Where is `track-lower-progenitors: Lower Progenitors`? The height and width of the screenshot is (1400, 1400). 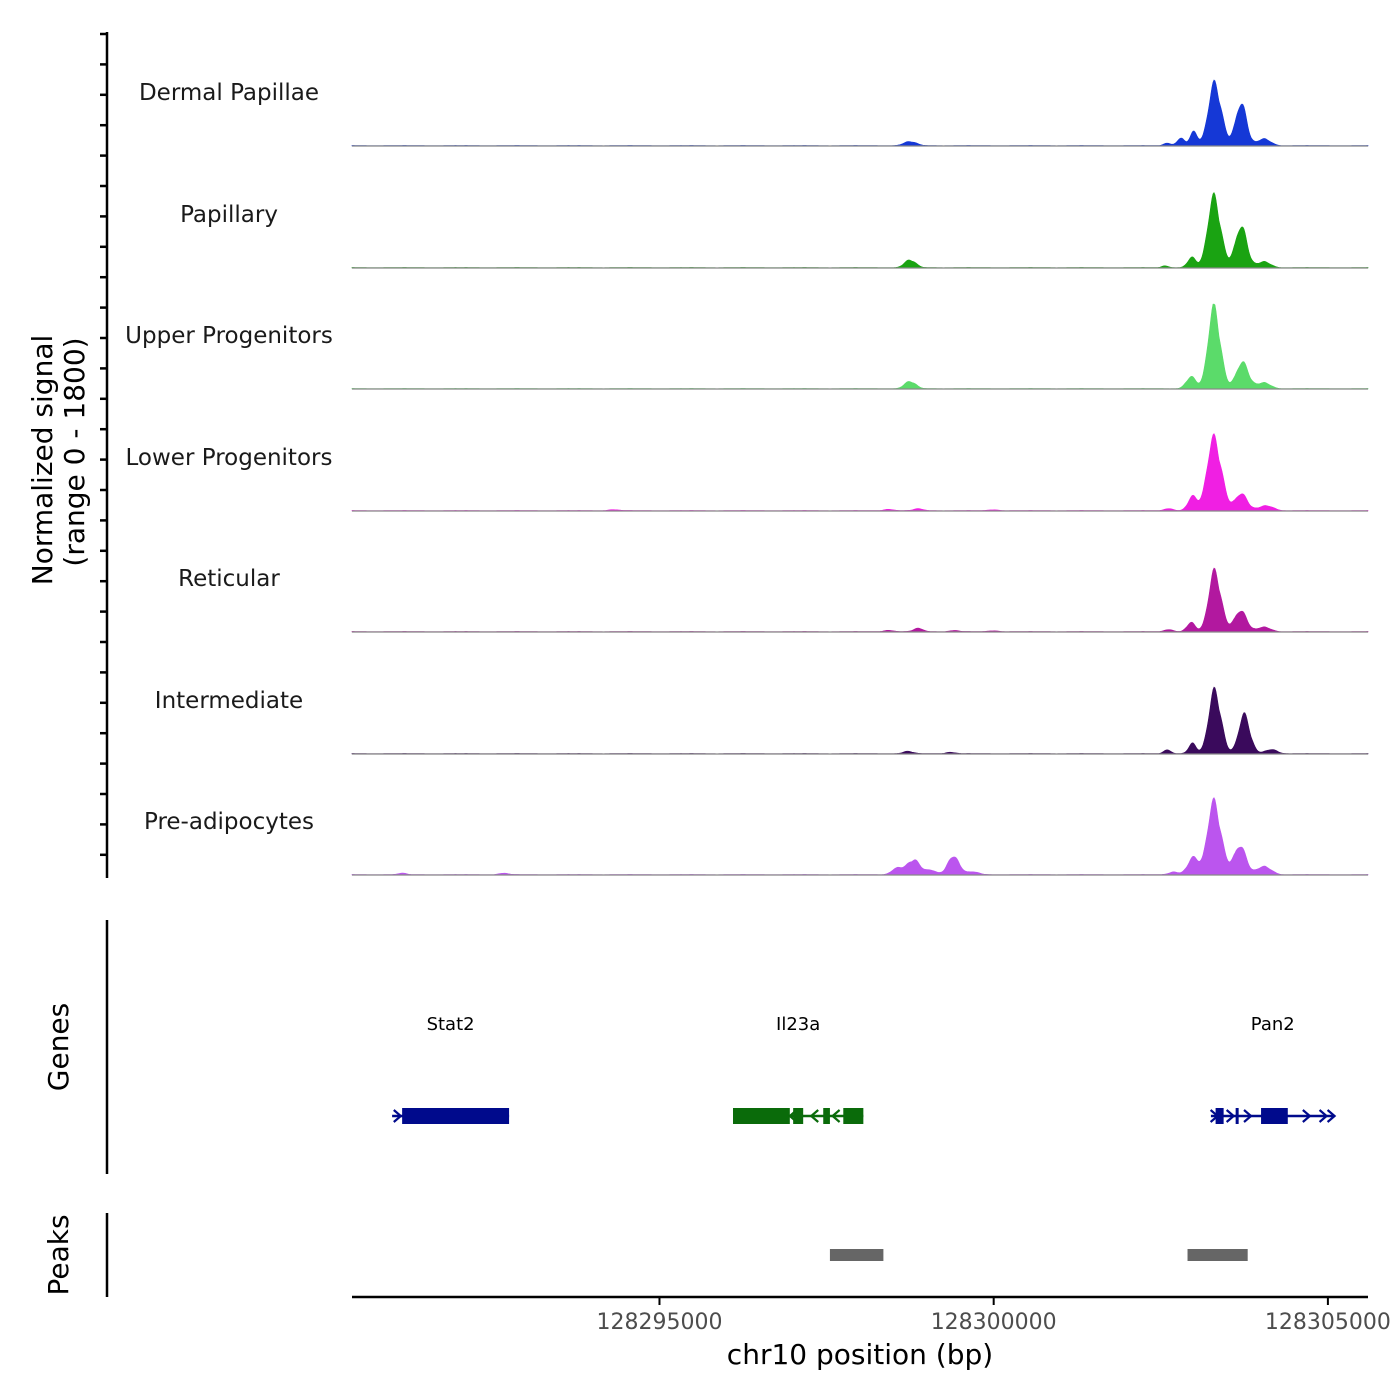 track-lower-progenitors: Lower Progenitors is located at coordinates (747, 472).